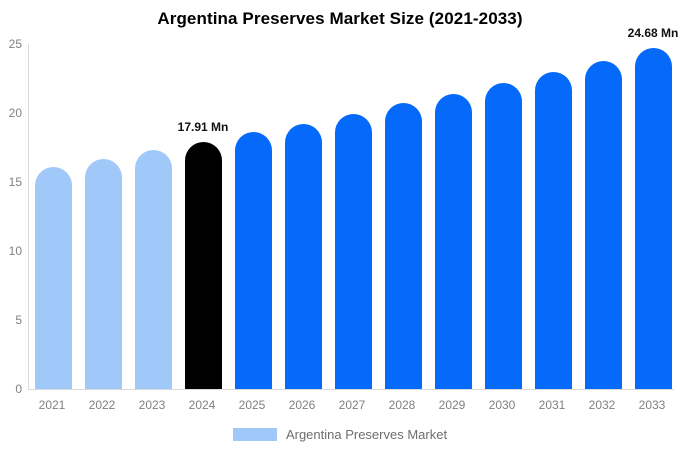 Image resolution: width=680 pixels, height=450 pixels. Describe the element at coordinates (302, 405) in the screenshot. I see `x-axis-label-2026: 2026` at that location.